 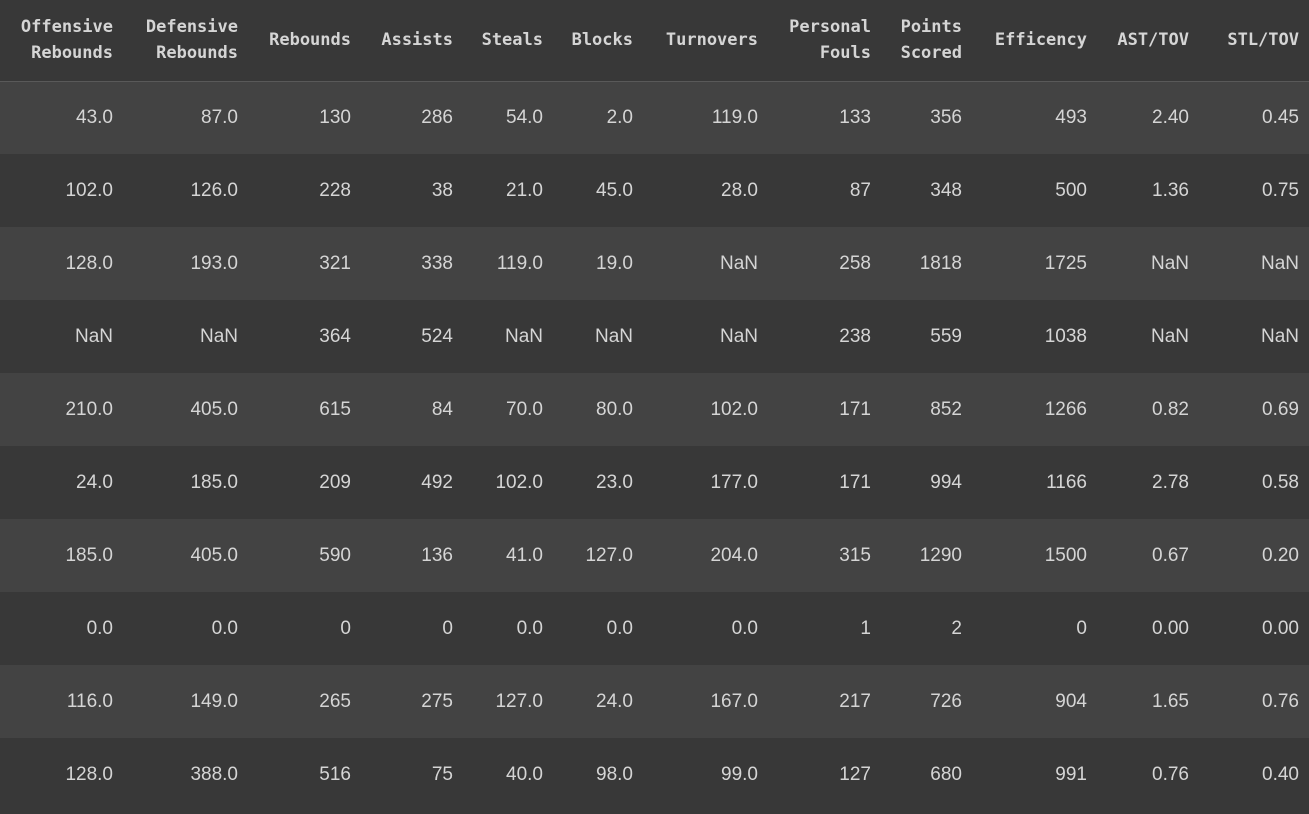 I want to click on table-cell: 0.75, so click(x=1280, y=190).